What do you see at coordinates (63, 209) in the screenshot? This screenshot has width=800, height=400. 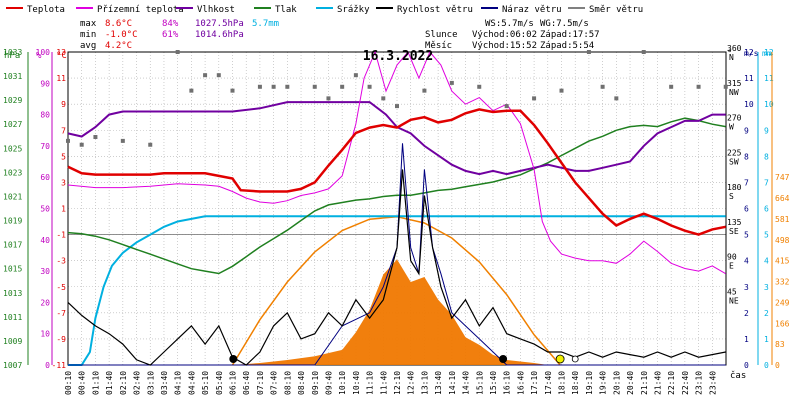 I see `temp-tick: 1` at bounding box center [63, 209].